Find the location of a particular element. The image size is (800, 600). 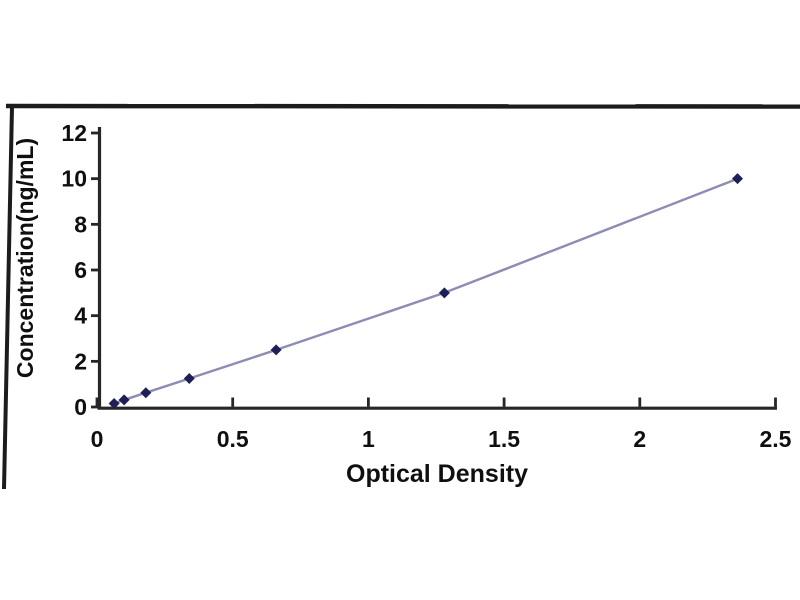

y-axis-ticks: 0 2 4 6 8 10 12 is located at coordinates (80, 270).